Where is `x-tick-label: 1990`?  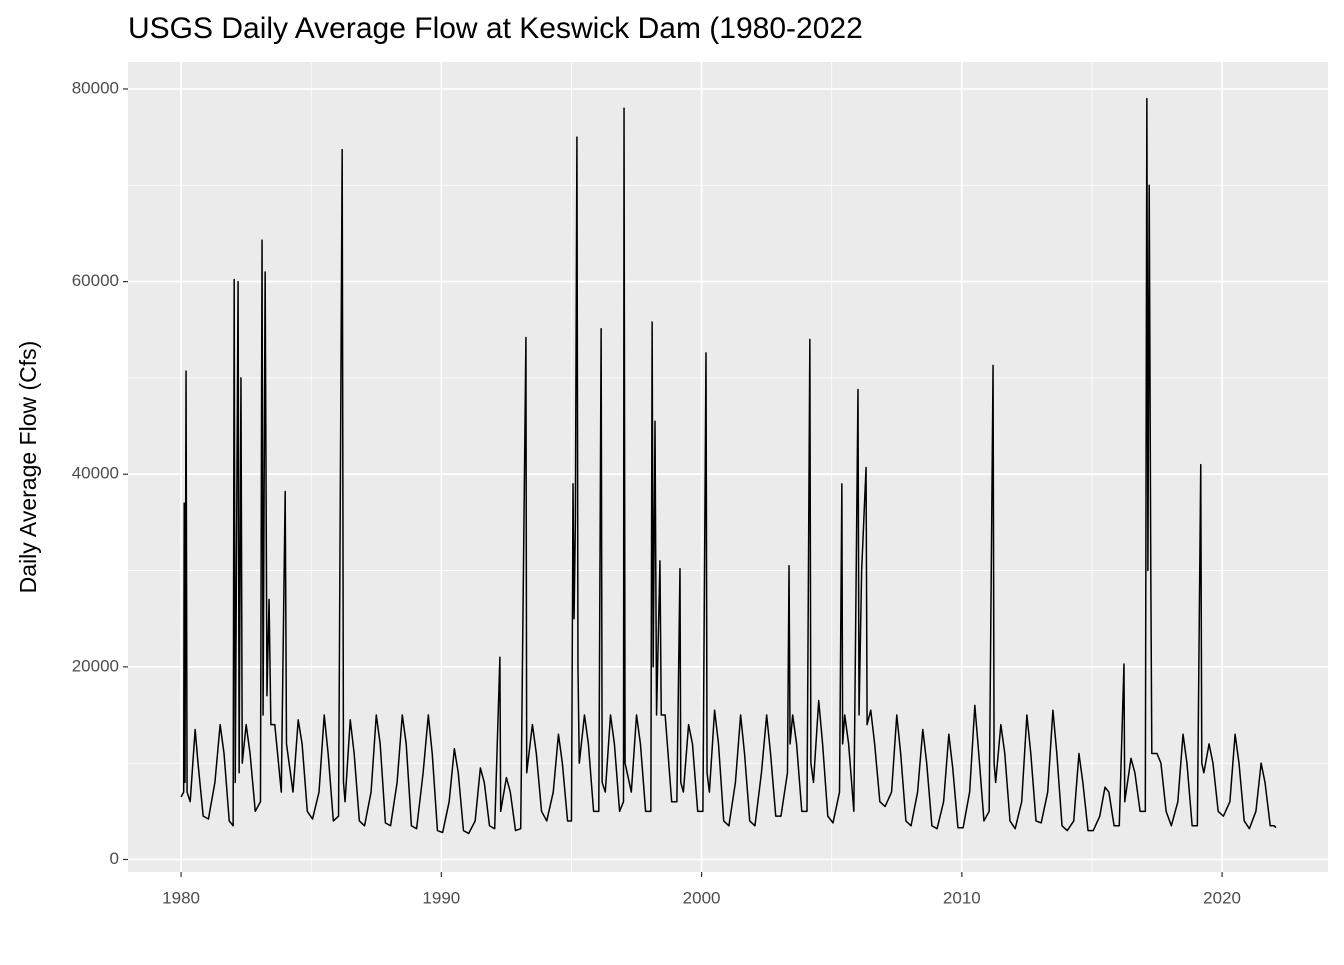 x-tick-label: 1990 is located at coordinates (441, 897).